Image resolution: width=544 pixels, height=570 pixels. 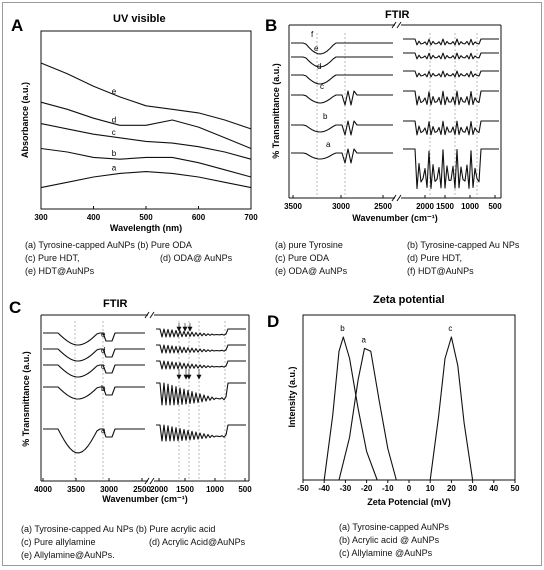 What do you see at coordinates (311, 271) in the screenshot?
I see `legend-entry: (e) ODA@ AuNPs` at bounding box center [311, 271].